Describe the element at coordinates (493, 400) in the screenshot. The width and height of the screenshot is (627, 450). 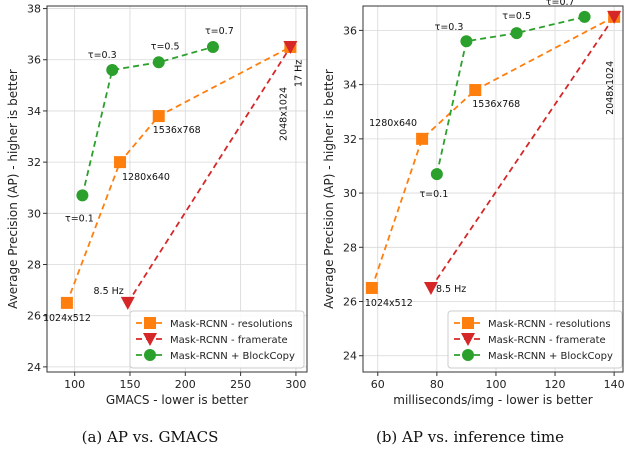
I see `x-axis-label: milliseconds/img - lower is better` at that location.